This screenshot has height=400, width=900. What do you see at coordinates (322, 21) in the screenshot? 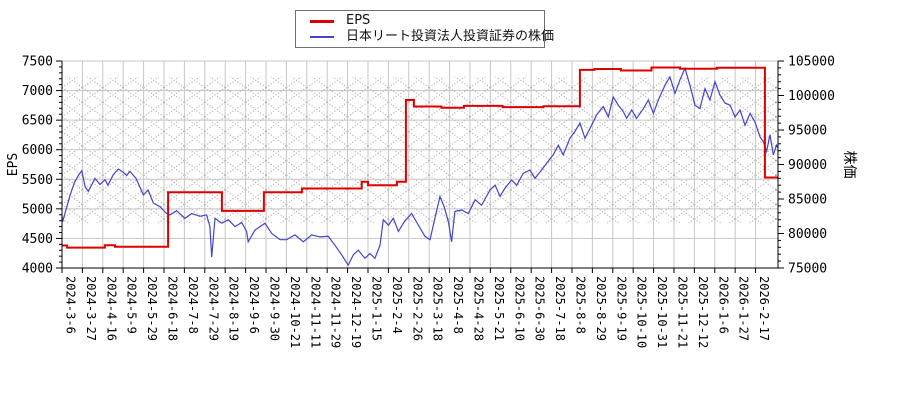
I see `eps-line-swatch` at bounding box center [322, 21].